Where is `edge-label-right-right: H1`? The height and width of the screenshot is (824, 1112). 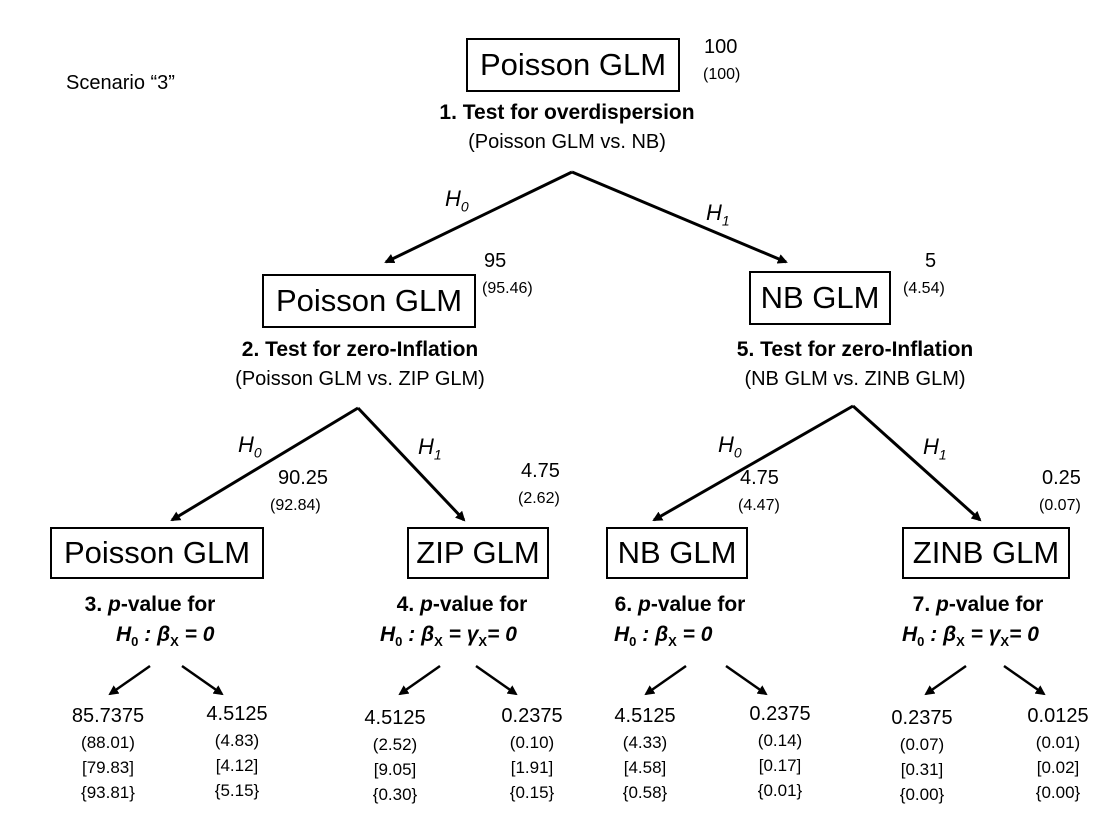 edge-label-right-right: H1 is located at coordinates (935, 448).